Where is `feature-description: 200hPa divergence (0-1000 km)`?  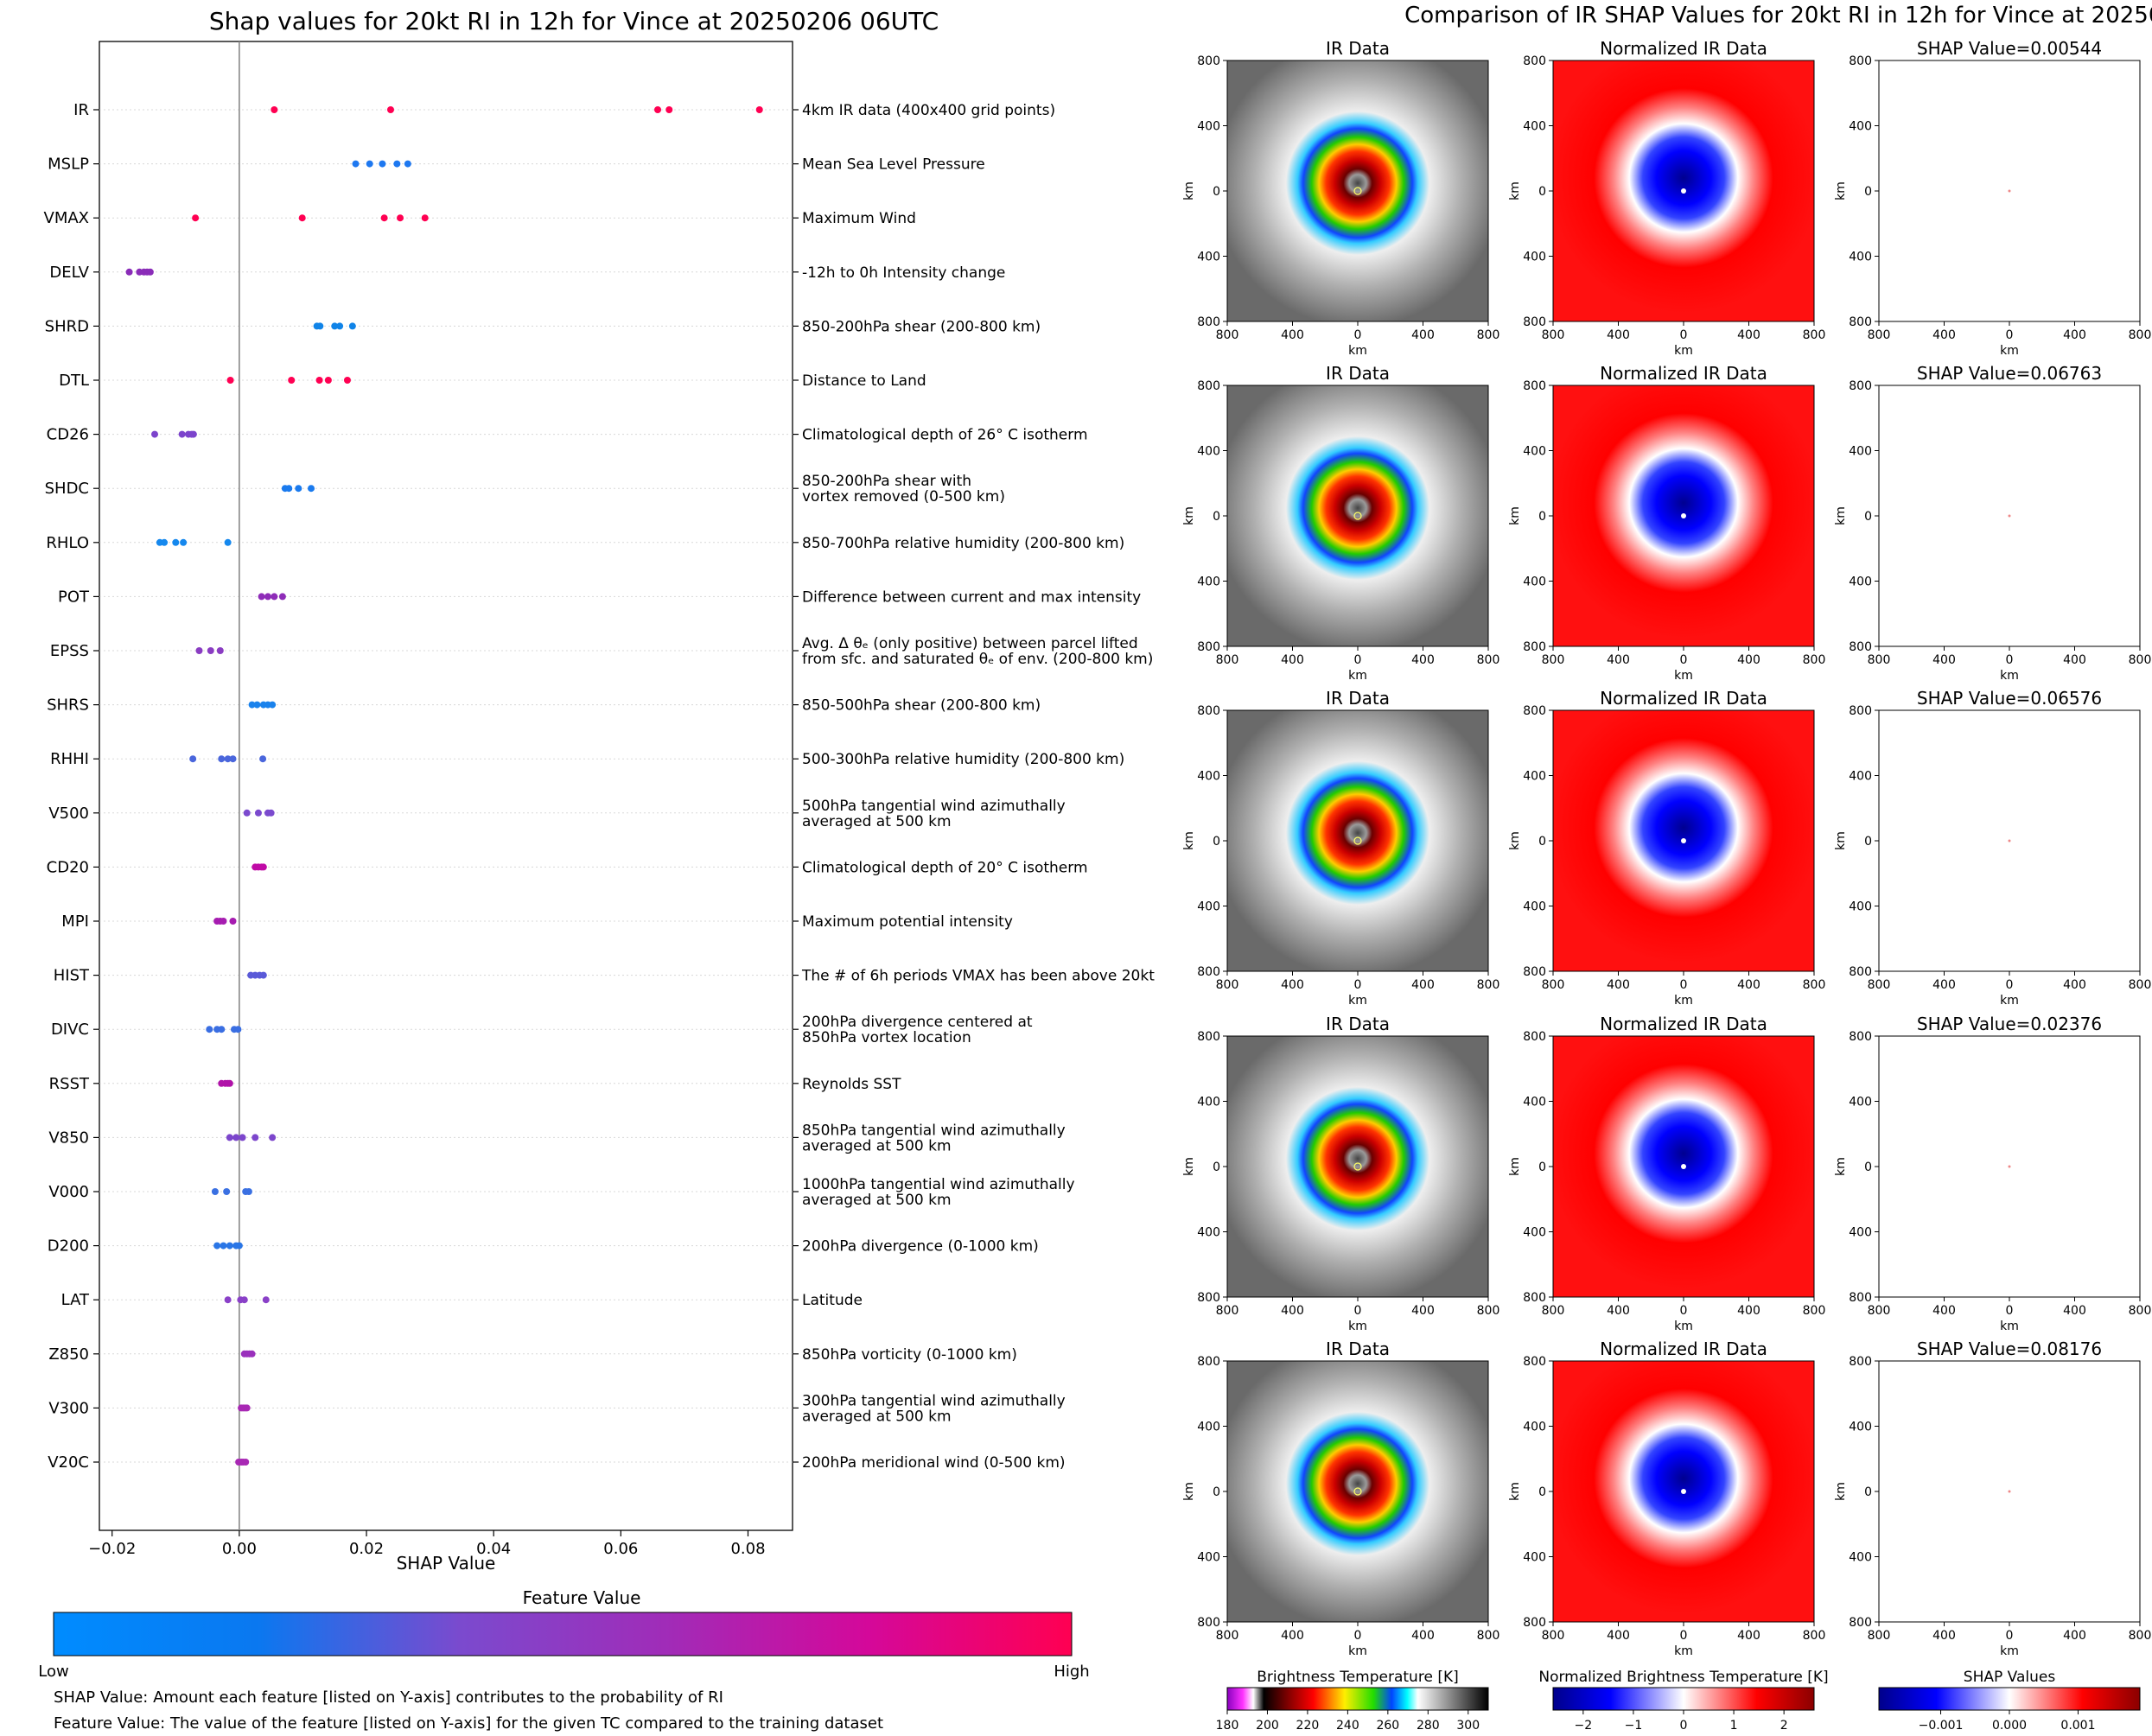
feature-description: 200hPa divergence (0-1000 km) is located at coordinates (920, 1247).